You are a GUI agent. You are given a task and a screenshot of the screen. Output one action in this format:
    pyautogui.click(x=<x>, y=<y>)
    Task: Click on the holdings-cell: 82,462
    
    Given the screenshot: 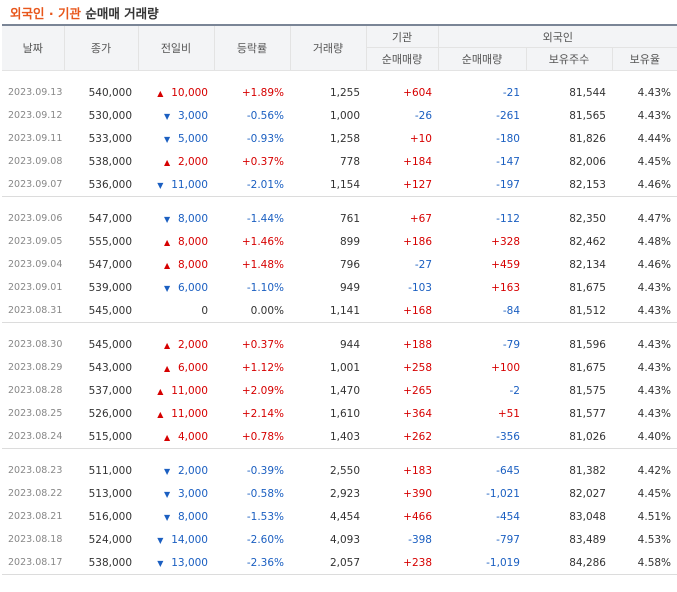 What is the action you would take?
    pyautogui.click(x=587, y=241)
    